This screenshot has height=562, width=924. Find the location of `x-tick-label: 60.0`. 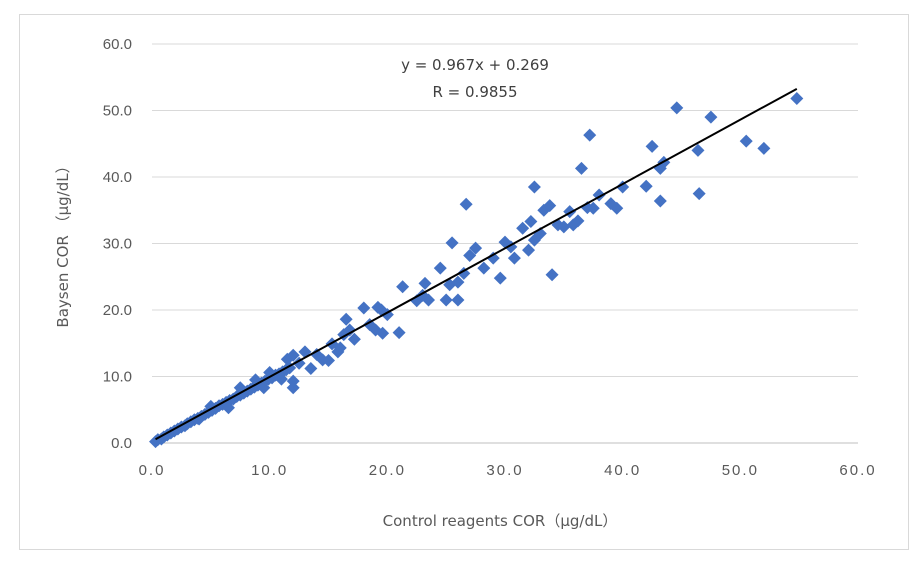

x-tick-label: 60.0 is located at coordinates (857, 470).